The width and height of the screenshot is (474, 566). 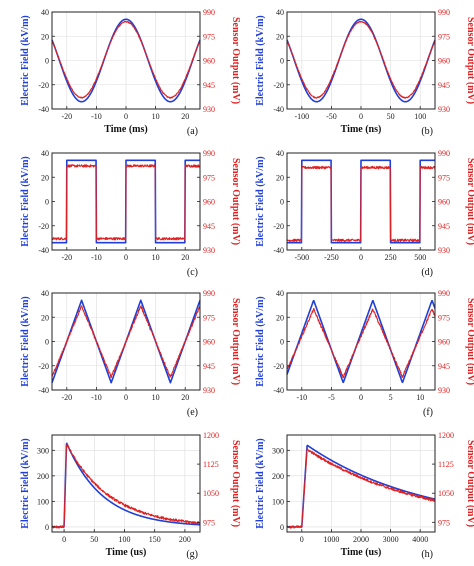 I want to click on x-tick-label: 3000, so click(x=391, y=539).